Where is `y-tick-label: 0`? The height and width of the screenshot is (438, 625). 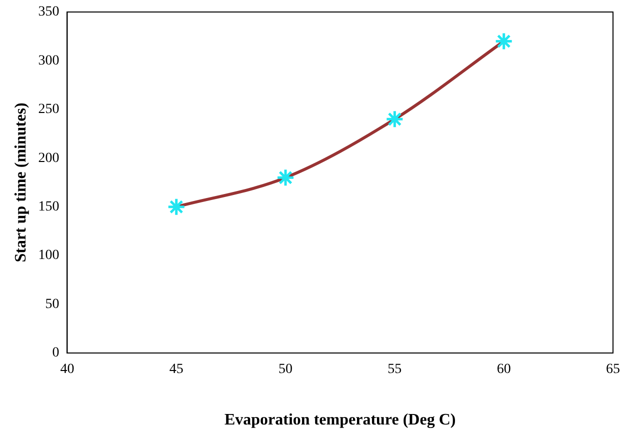
y-tick-label: 0 is located at coordinates (56, 353).